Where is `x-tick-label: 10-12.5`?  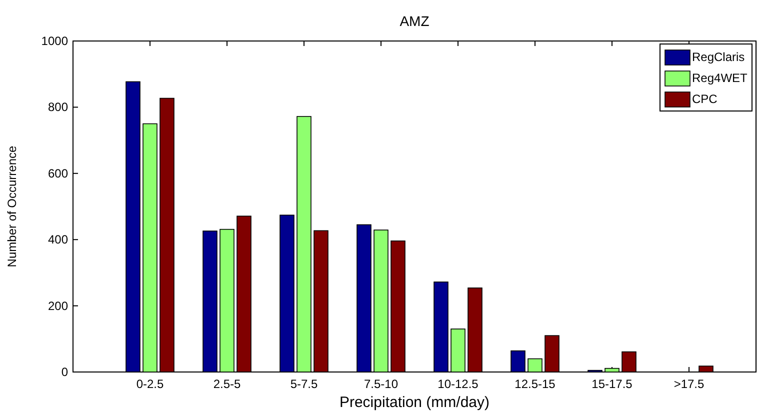 x-tick-label: 10-12.5 is located at coordinates (458, 384).